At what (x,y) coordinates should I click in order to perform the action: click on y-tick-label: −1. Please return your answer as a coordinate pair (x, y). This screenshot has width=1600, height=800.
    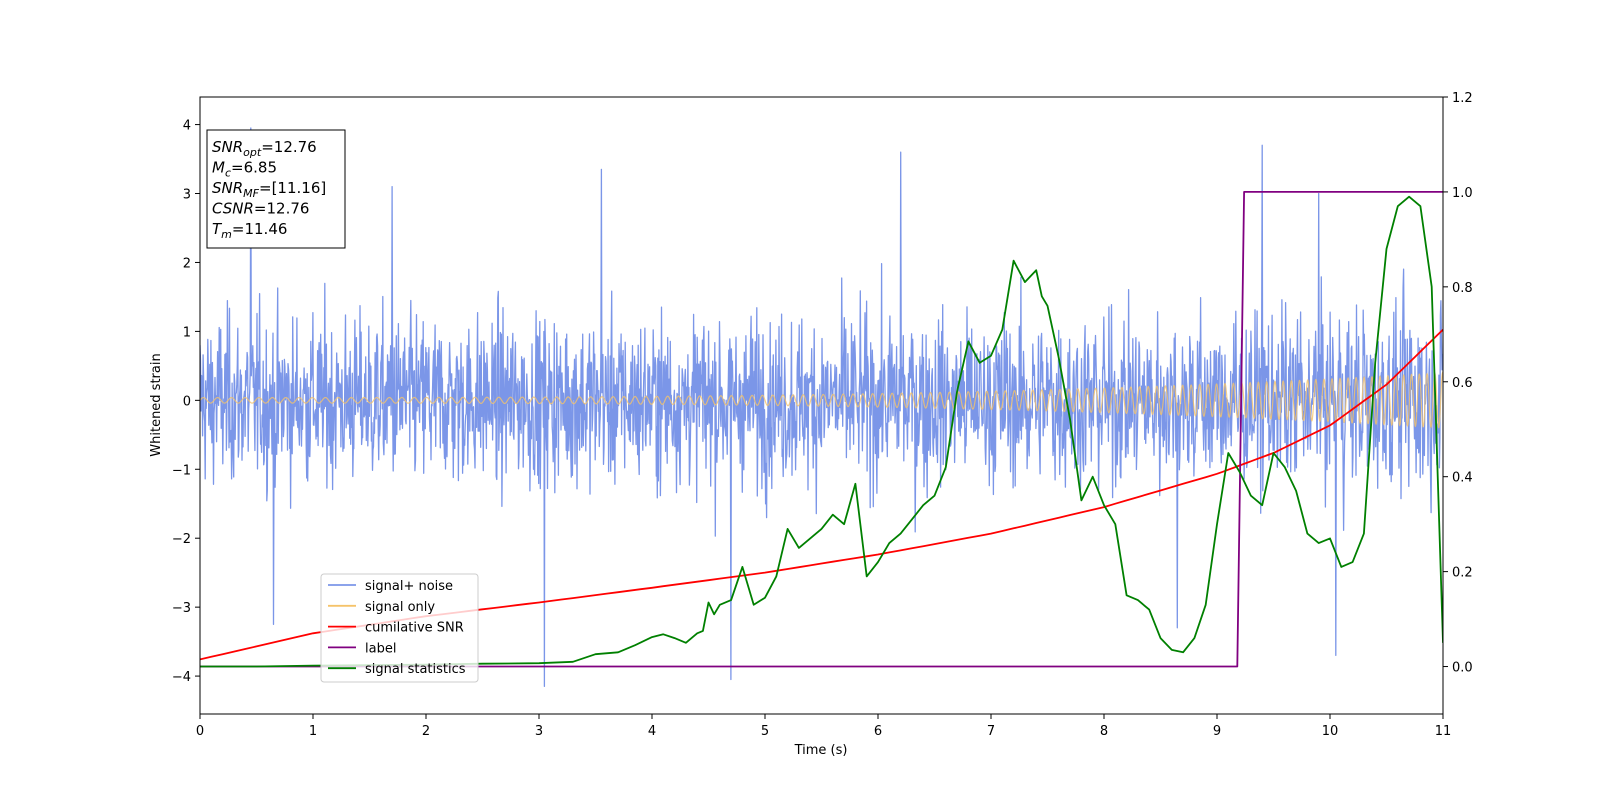
    Looking at the image, I should click on (181, 470).